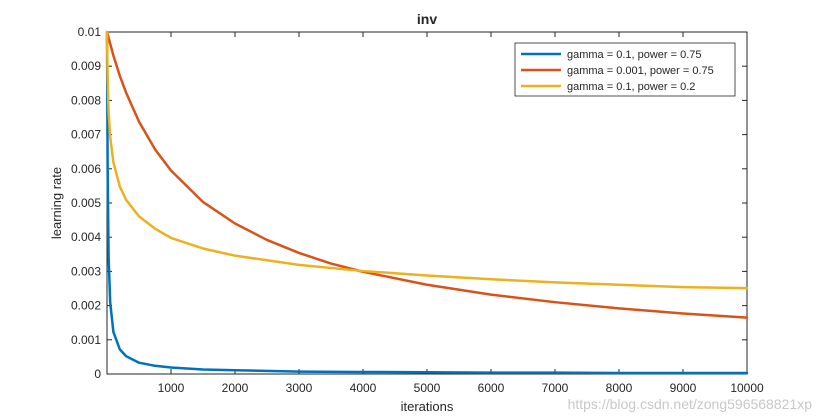 This screenshot has width=825, height=420. What do you see at coordinates (363, 388) in the screenshot?
I see `x-tick-label: 4000` at bounding box center [363, 388].